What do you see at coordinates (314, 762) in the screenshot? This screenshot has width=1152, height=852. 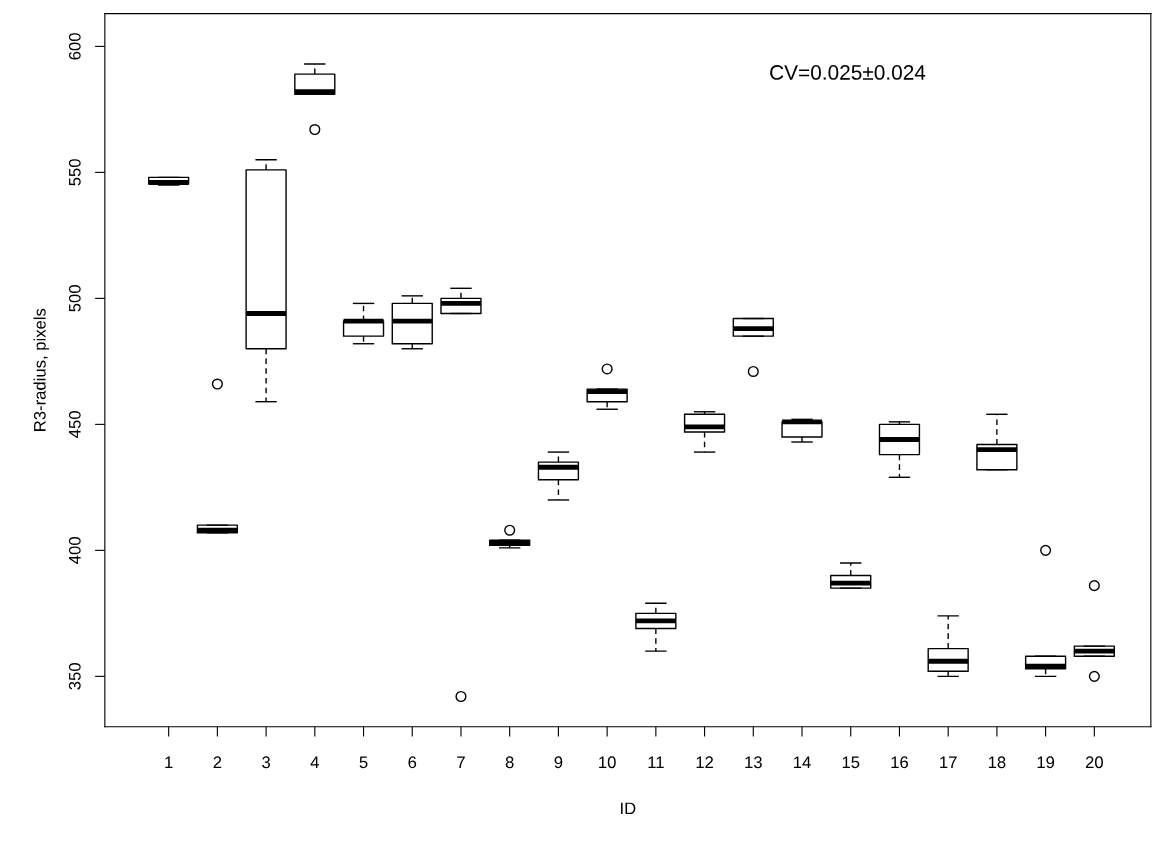 I see `x-tick-label: 4` at bounding box center [314, 762].